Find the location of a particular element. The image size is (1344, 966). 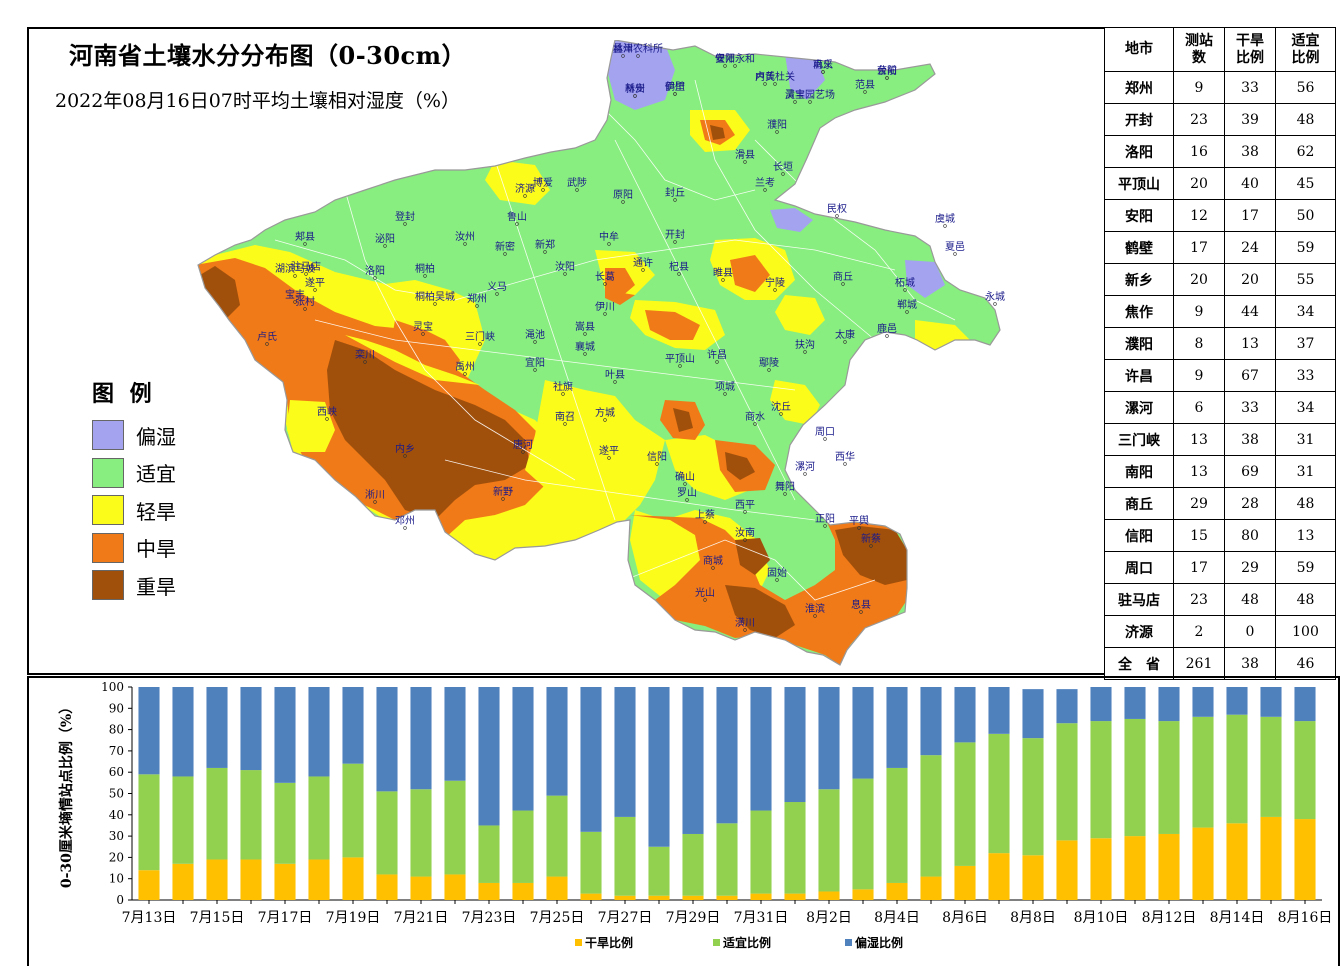

table-cell: 9 is located at coordinates (1199, 87).